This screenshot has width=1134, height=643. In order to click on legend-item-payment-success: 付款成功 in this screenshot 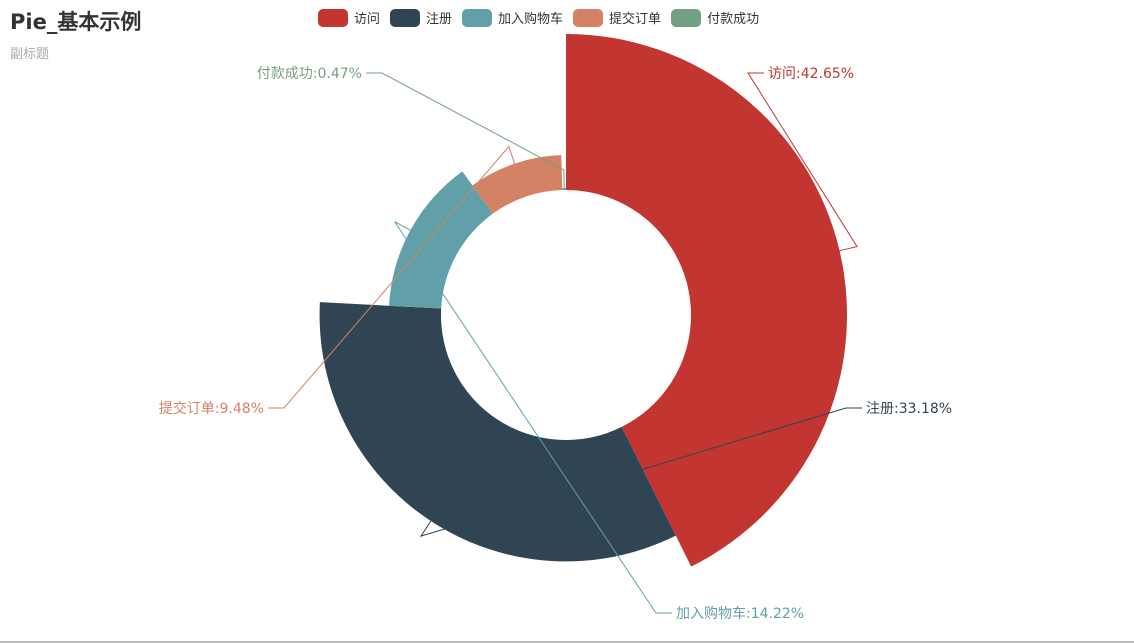, I will do `click(715, 17)`.